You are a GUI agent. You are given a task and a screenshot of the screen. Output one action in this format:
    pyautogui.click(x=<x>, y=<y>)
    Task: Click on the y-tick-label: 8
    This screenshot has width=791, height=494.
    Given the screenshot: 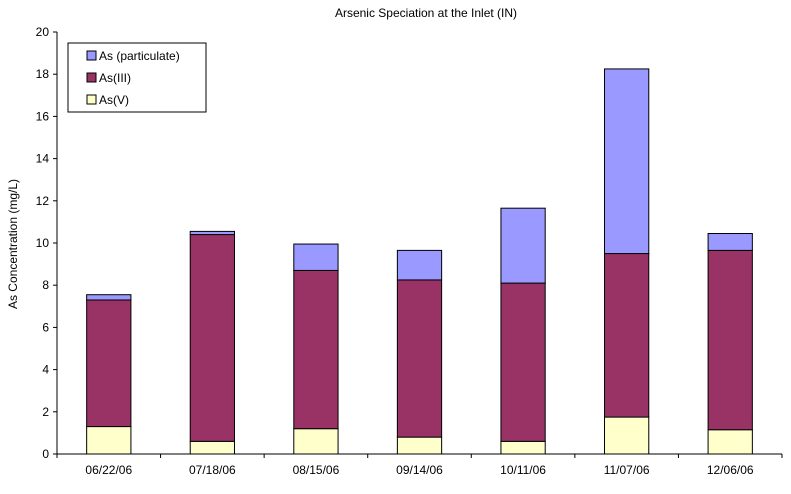 What is the action you would take?
    pyautogui.click(x=45, y=285)
    